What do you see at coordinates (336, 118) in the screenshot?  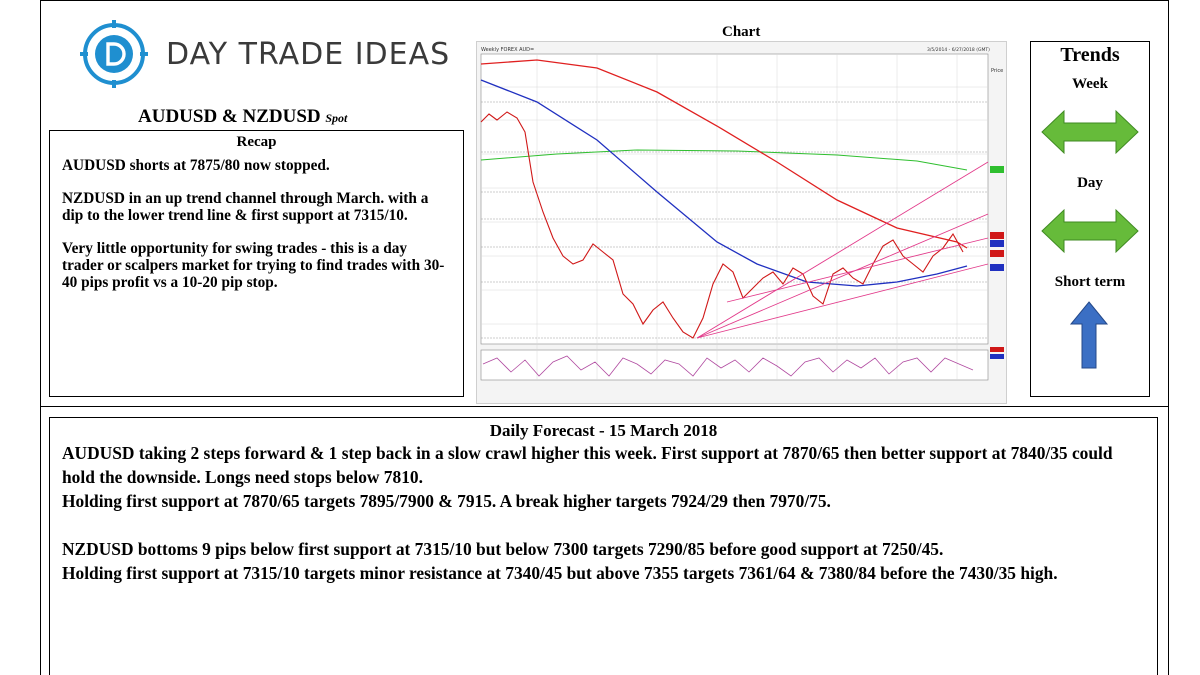 I see `pair-subtitle: Spot` at bounding box center [336, 118].